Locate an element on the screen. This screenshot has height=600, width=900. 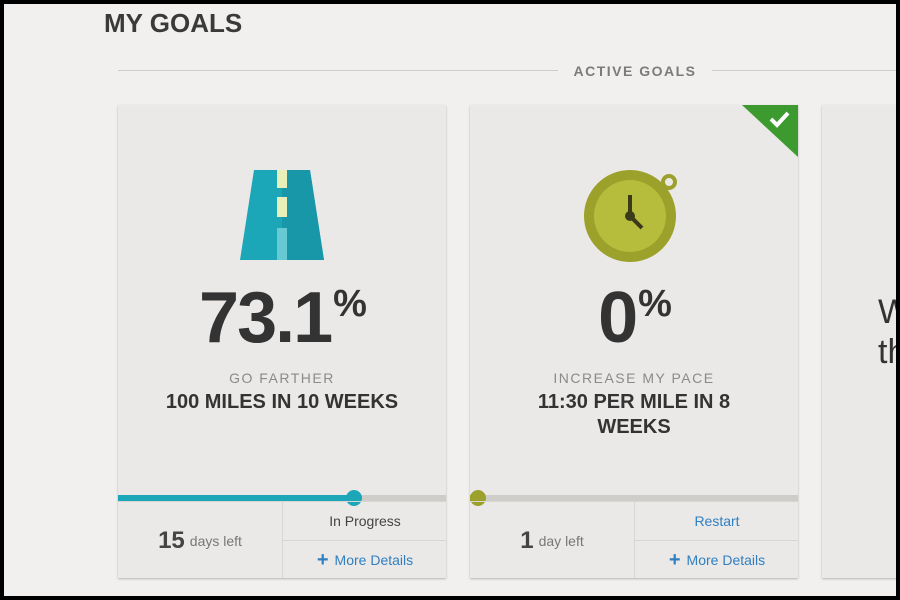
days-label: days left is located at coordinates (215, 540).